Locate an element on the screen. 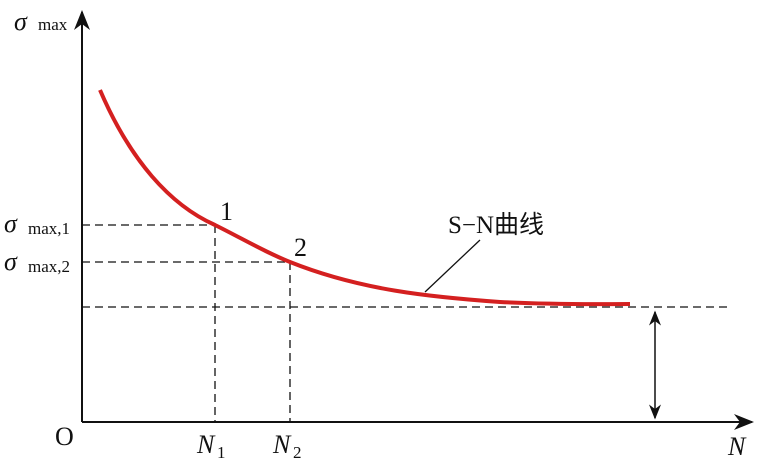 This screenshot has height=467, width=757. y-axis-subscript: max is located at coordinates (53, 24).